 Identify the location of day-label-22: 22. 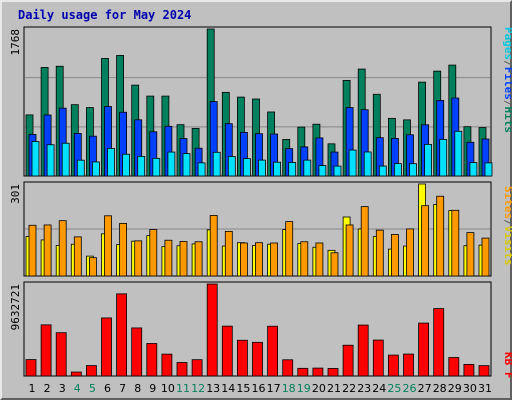
(349, 388).